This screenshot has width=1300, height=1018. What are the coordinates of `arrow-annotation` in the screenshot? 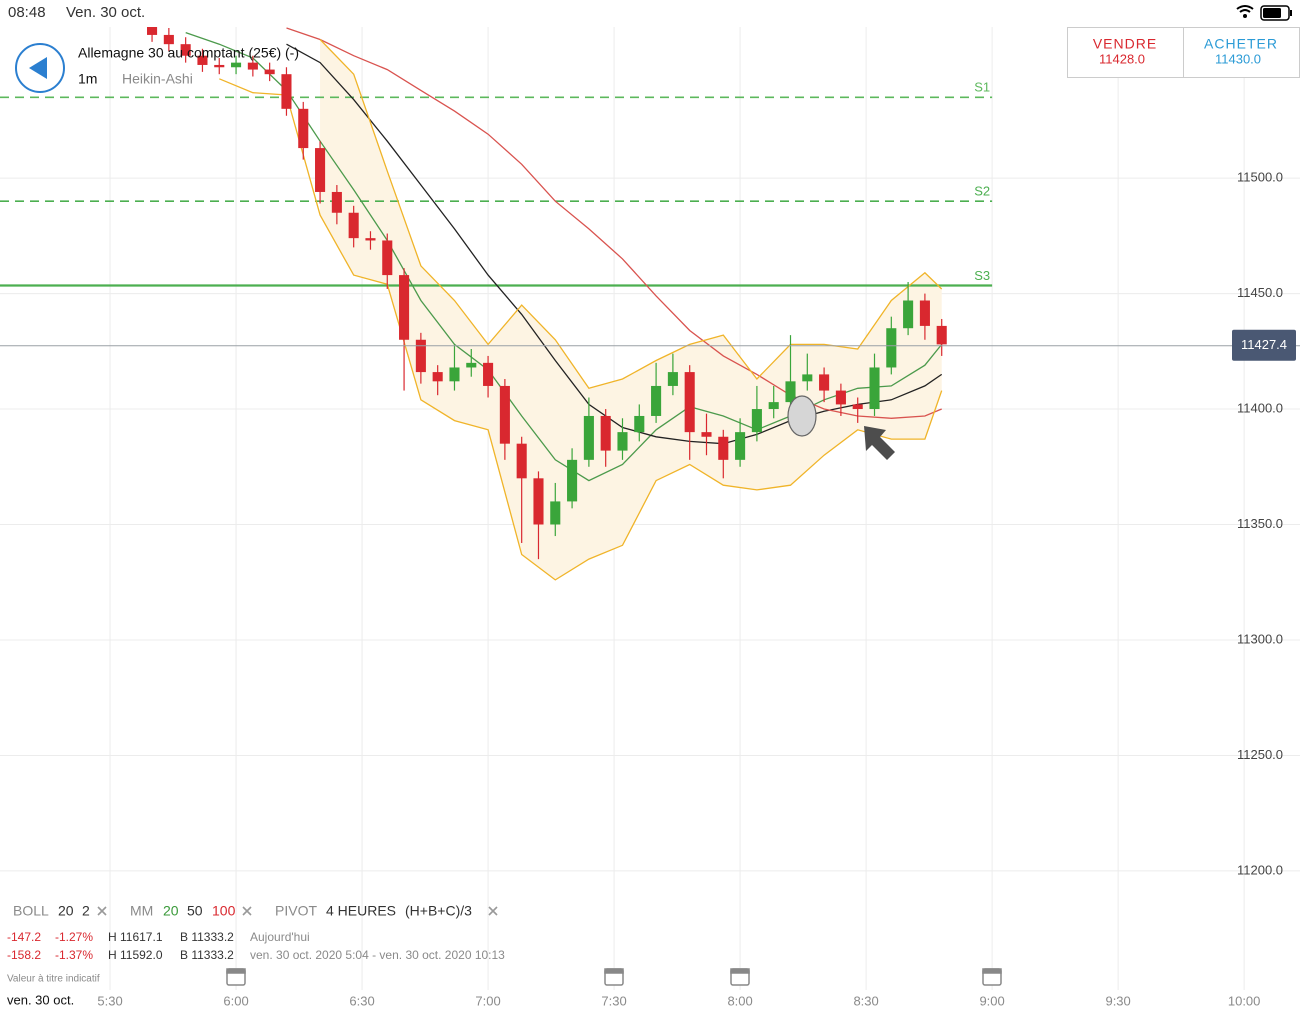 It's located at (879, 443).